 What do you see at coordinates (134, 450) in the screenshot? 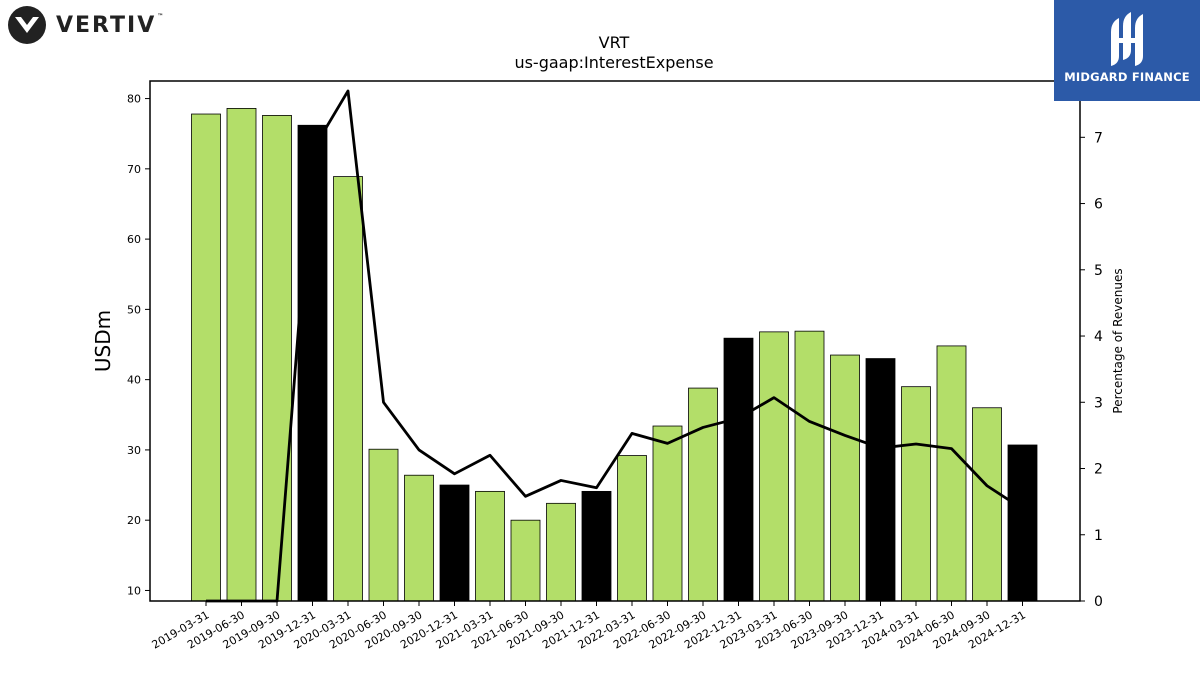
I see `y-tick-label-30: 30` at bounding box center [134, 450].